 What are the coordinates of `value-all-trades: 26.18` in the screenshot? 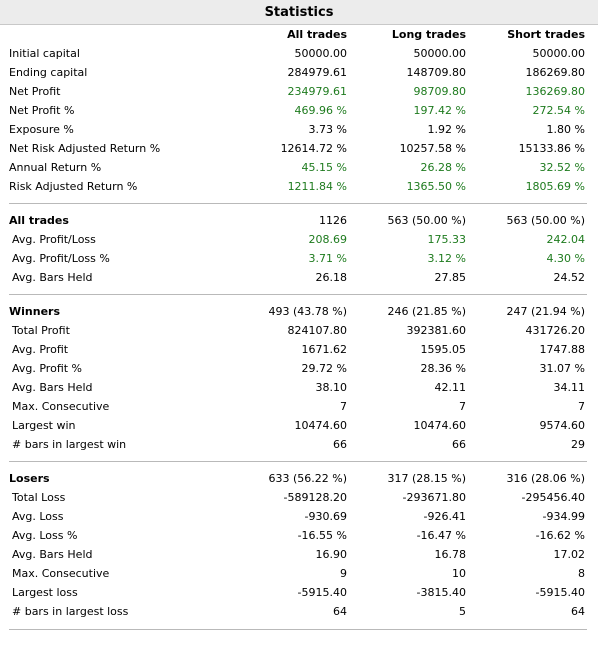 It's located at (331, 277).